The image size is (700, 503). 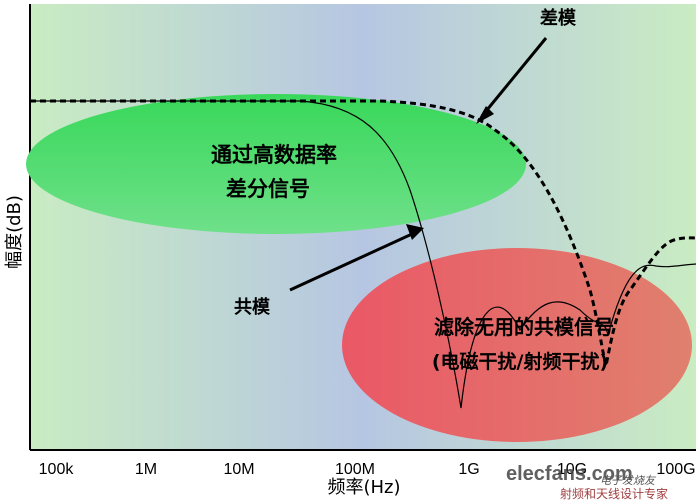 I want to click on region-common-label-line2: (电磁干扰/射频干扰), so click(x=520, y=361).